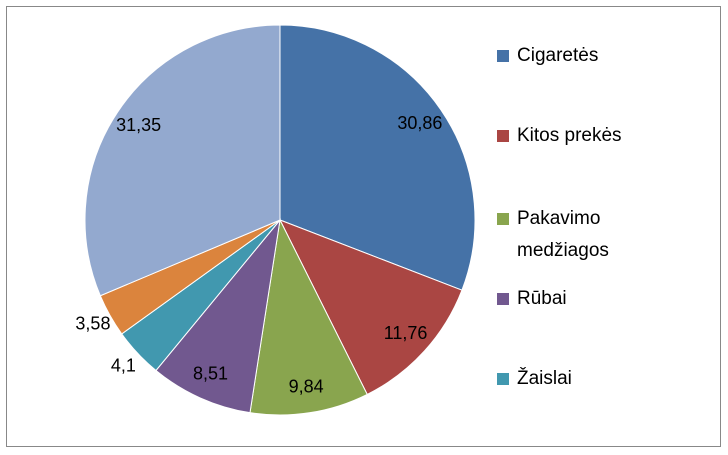  I want to click on legend-item: Žaislai, so click(567, 379).